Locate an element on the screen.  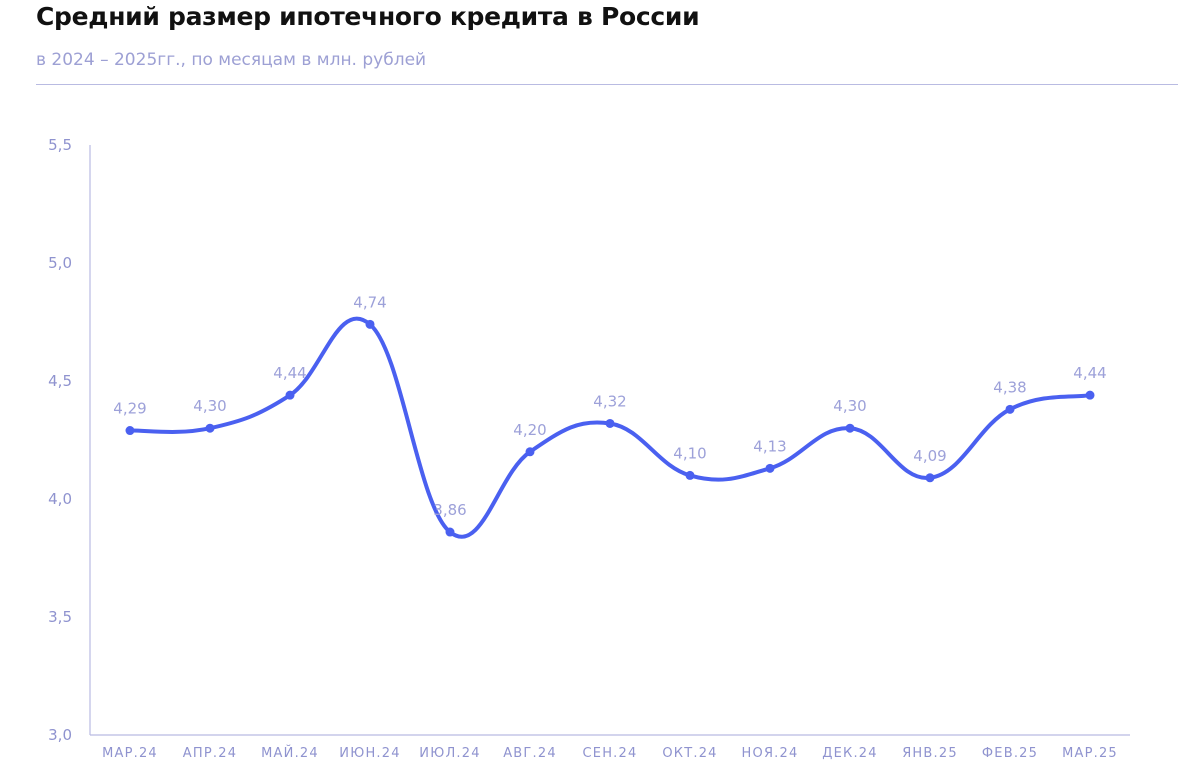
x-tick-label: АВГ.24 is located at coordinates (530, 753).